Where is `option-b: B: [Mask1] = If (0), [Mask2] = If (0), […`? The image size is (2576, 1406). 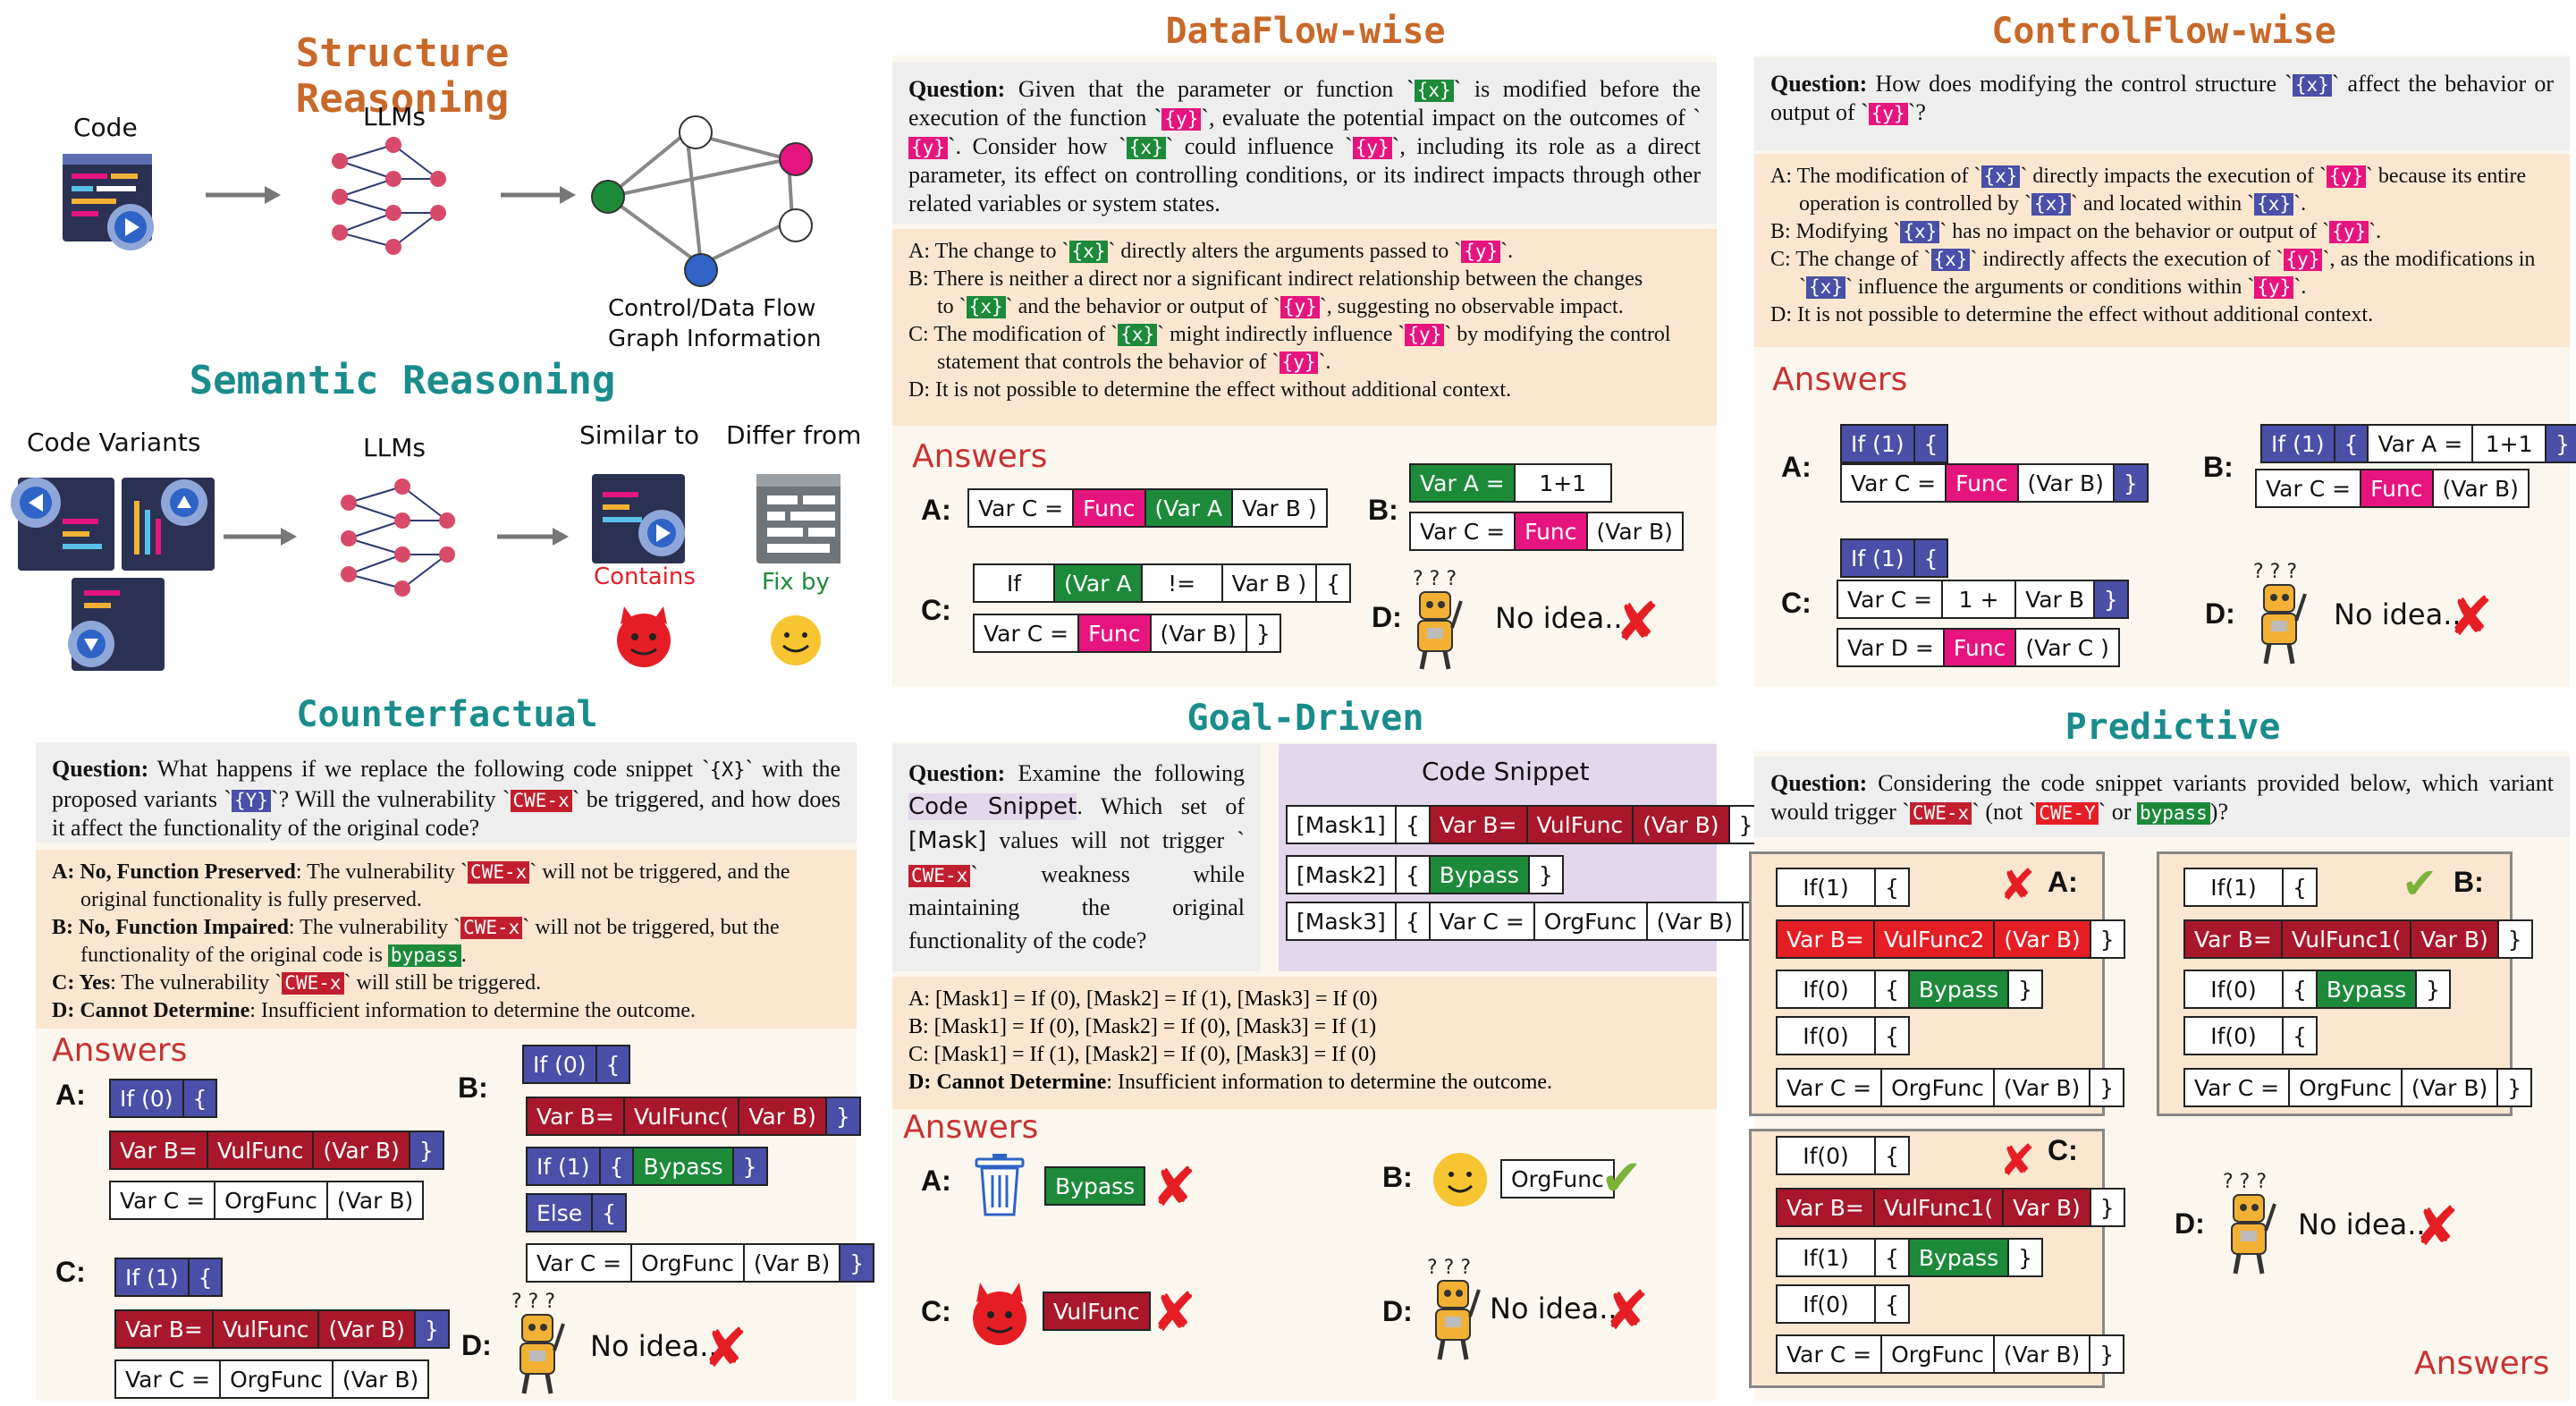
option-b: B: [Mask1] = If (0), [Mask2] = If (0), [… is located at coordinates (1142, 1027).